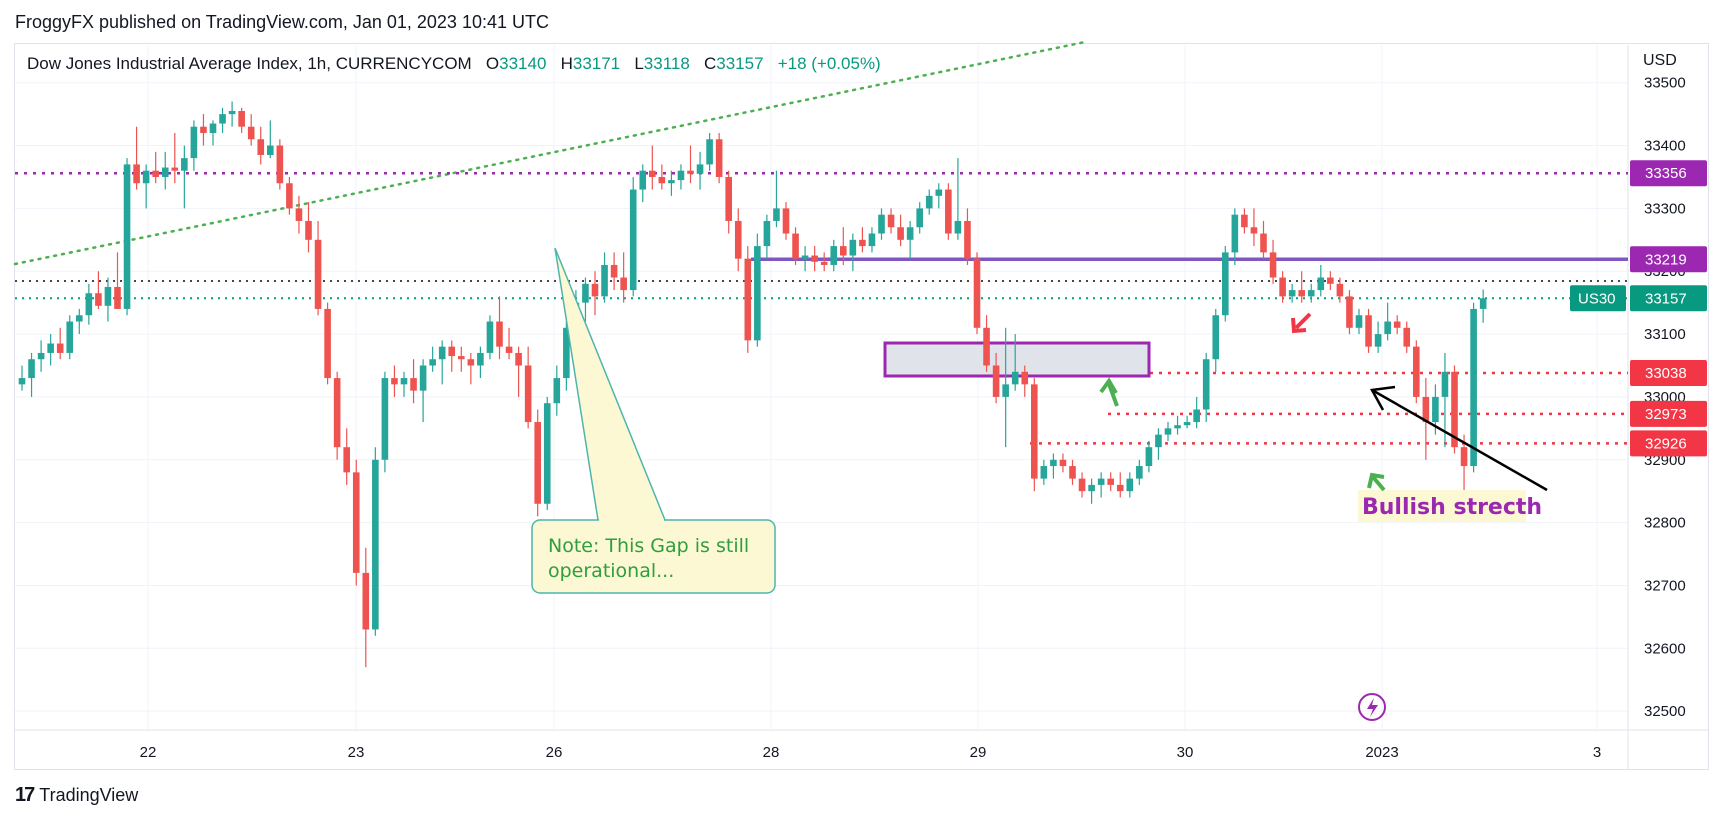 The width and height of the screenshot is (1721, 822). I want to click on gap-zone, so click(1017, 359).